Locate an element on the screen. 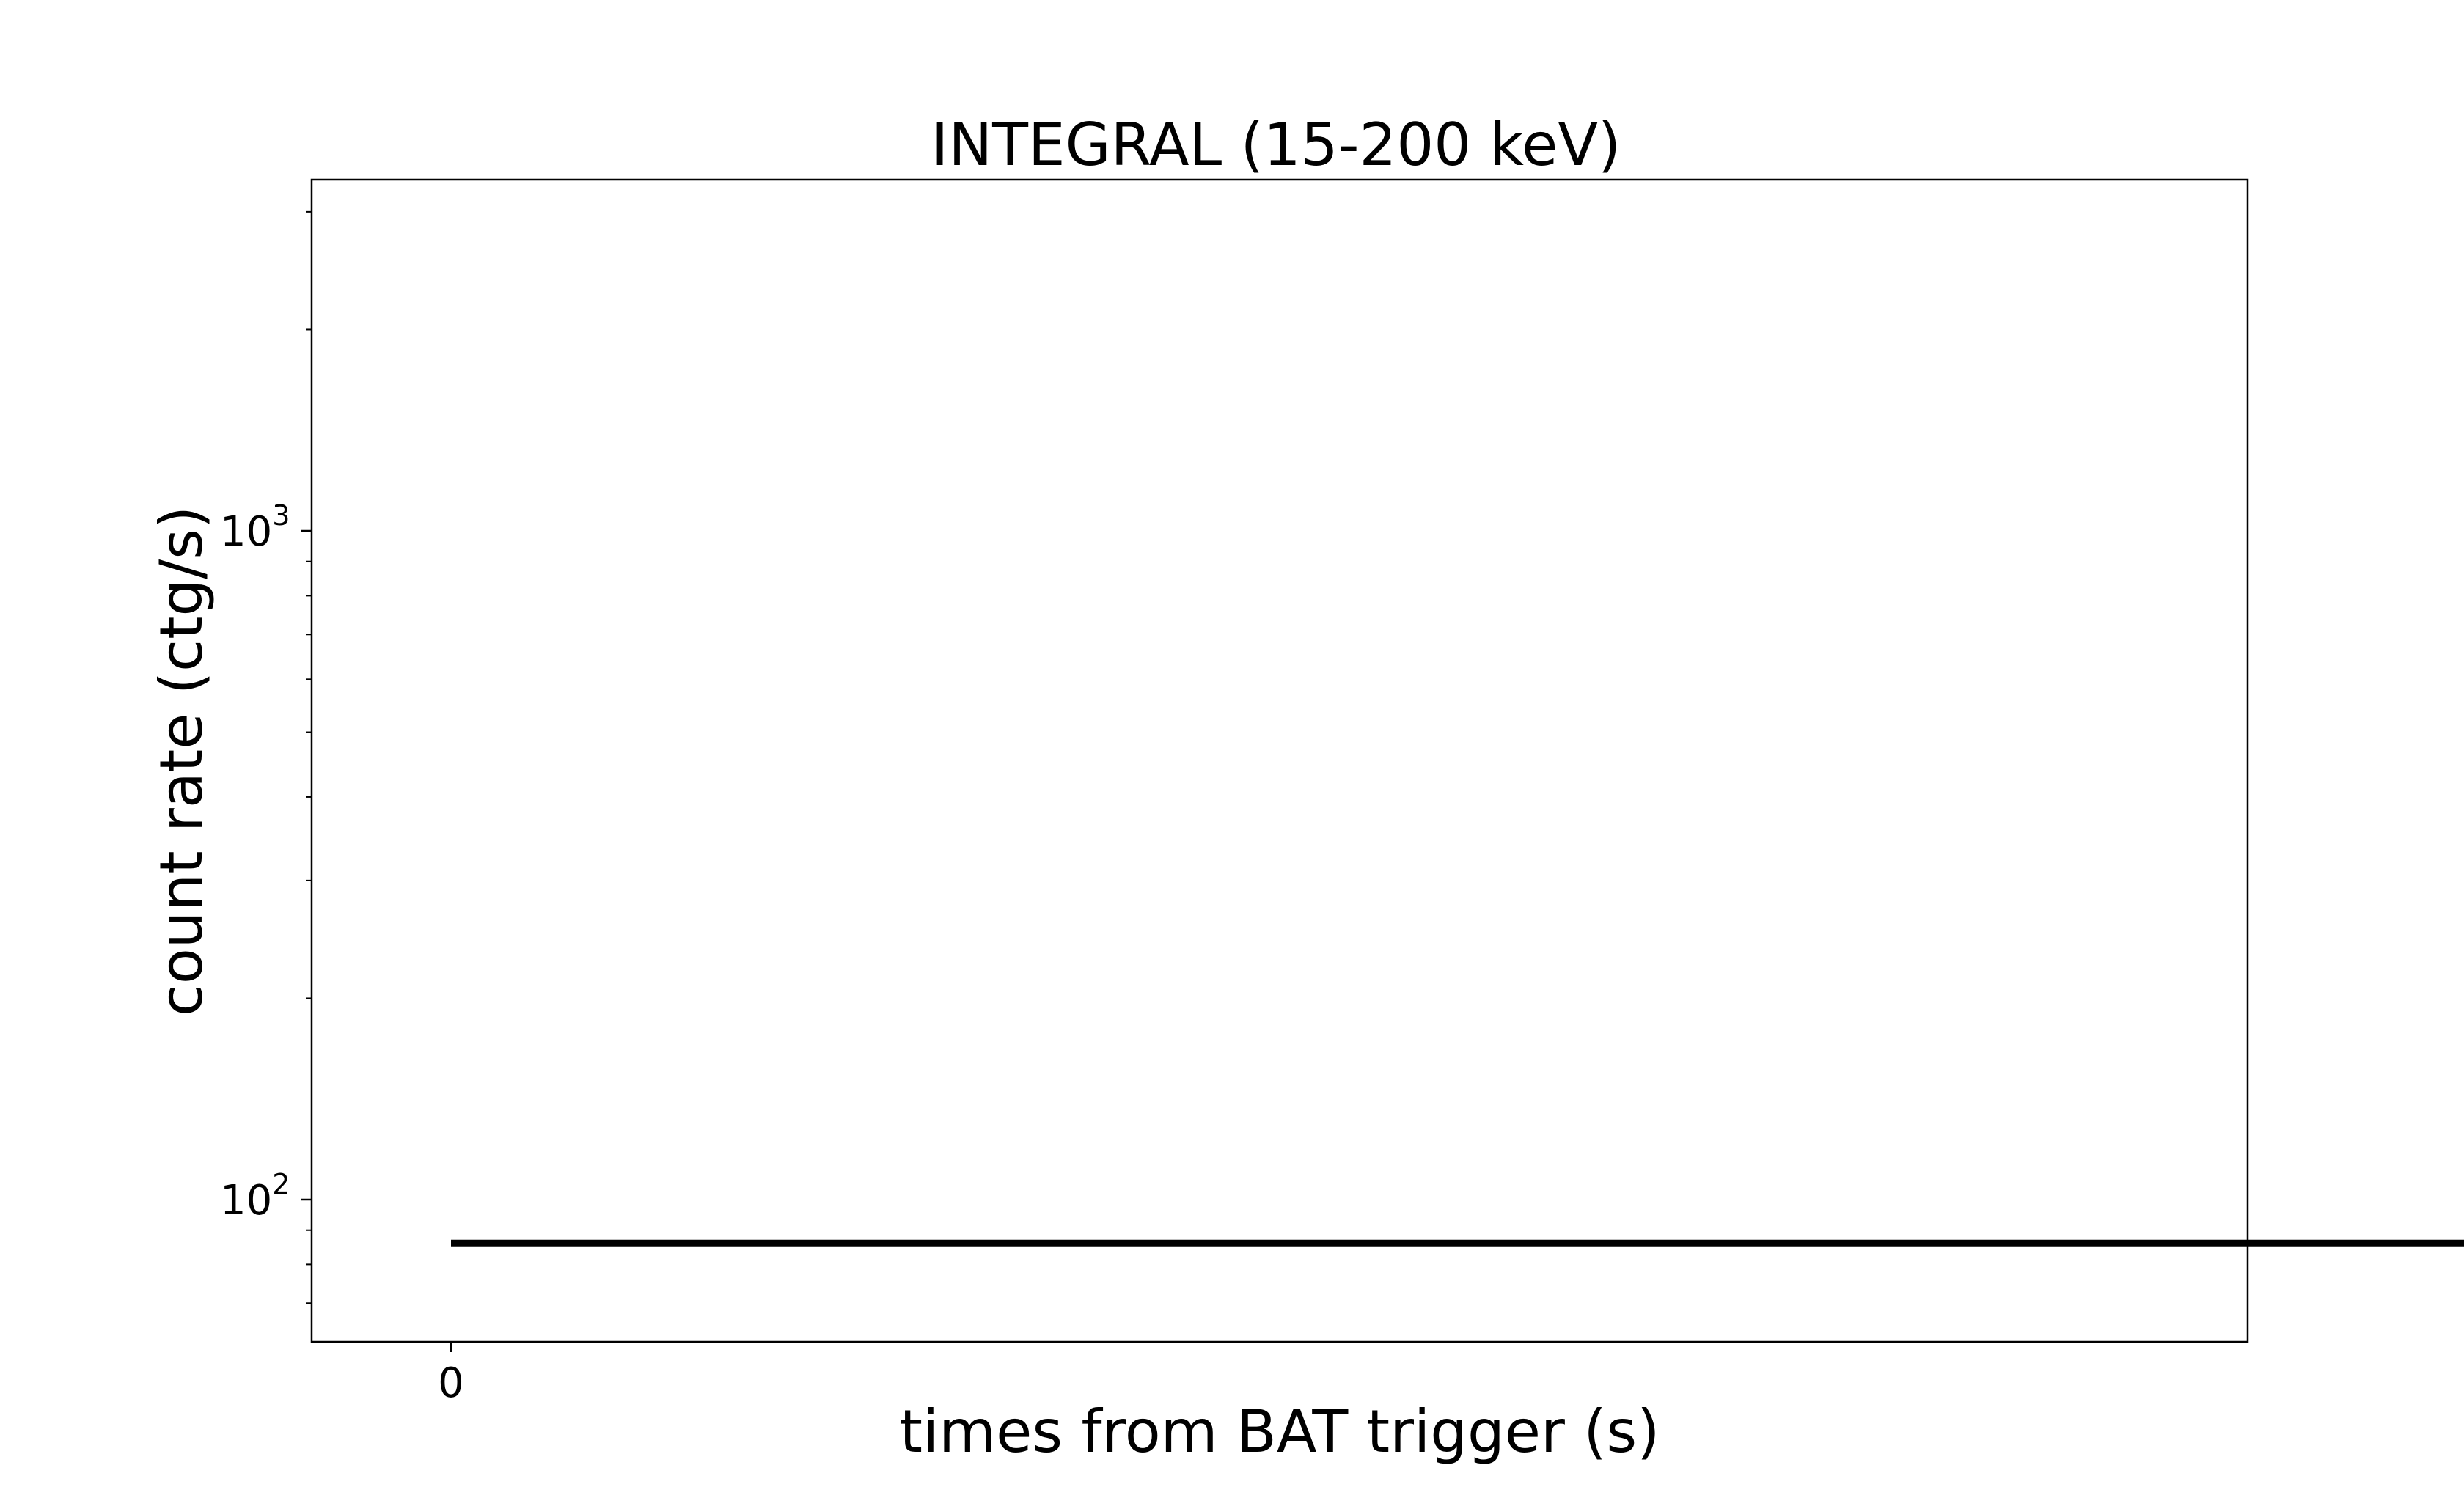 The height and width of the screenshot is (1487, 2464). x-axis-ticks: 0102030405060 is located at coordinates (451, 1374).